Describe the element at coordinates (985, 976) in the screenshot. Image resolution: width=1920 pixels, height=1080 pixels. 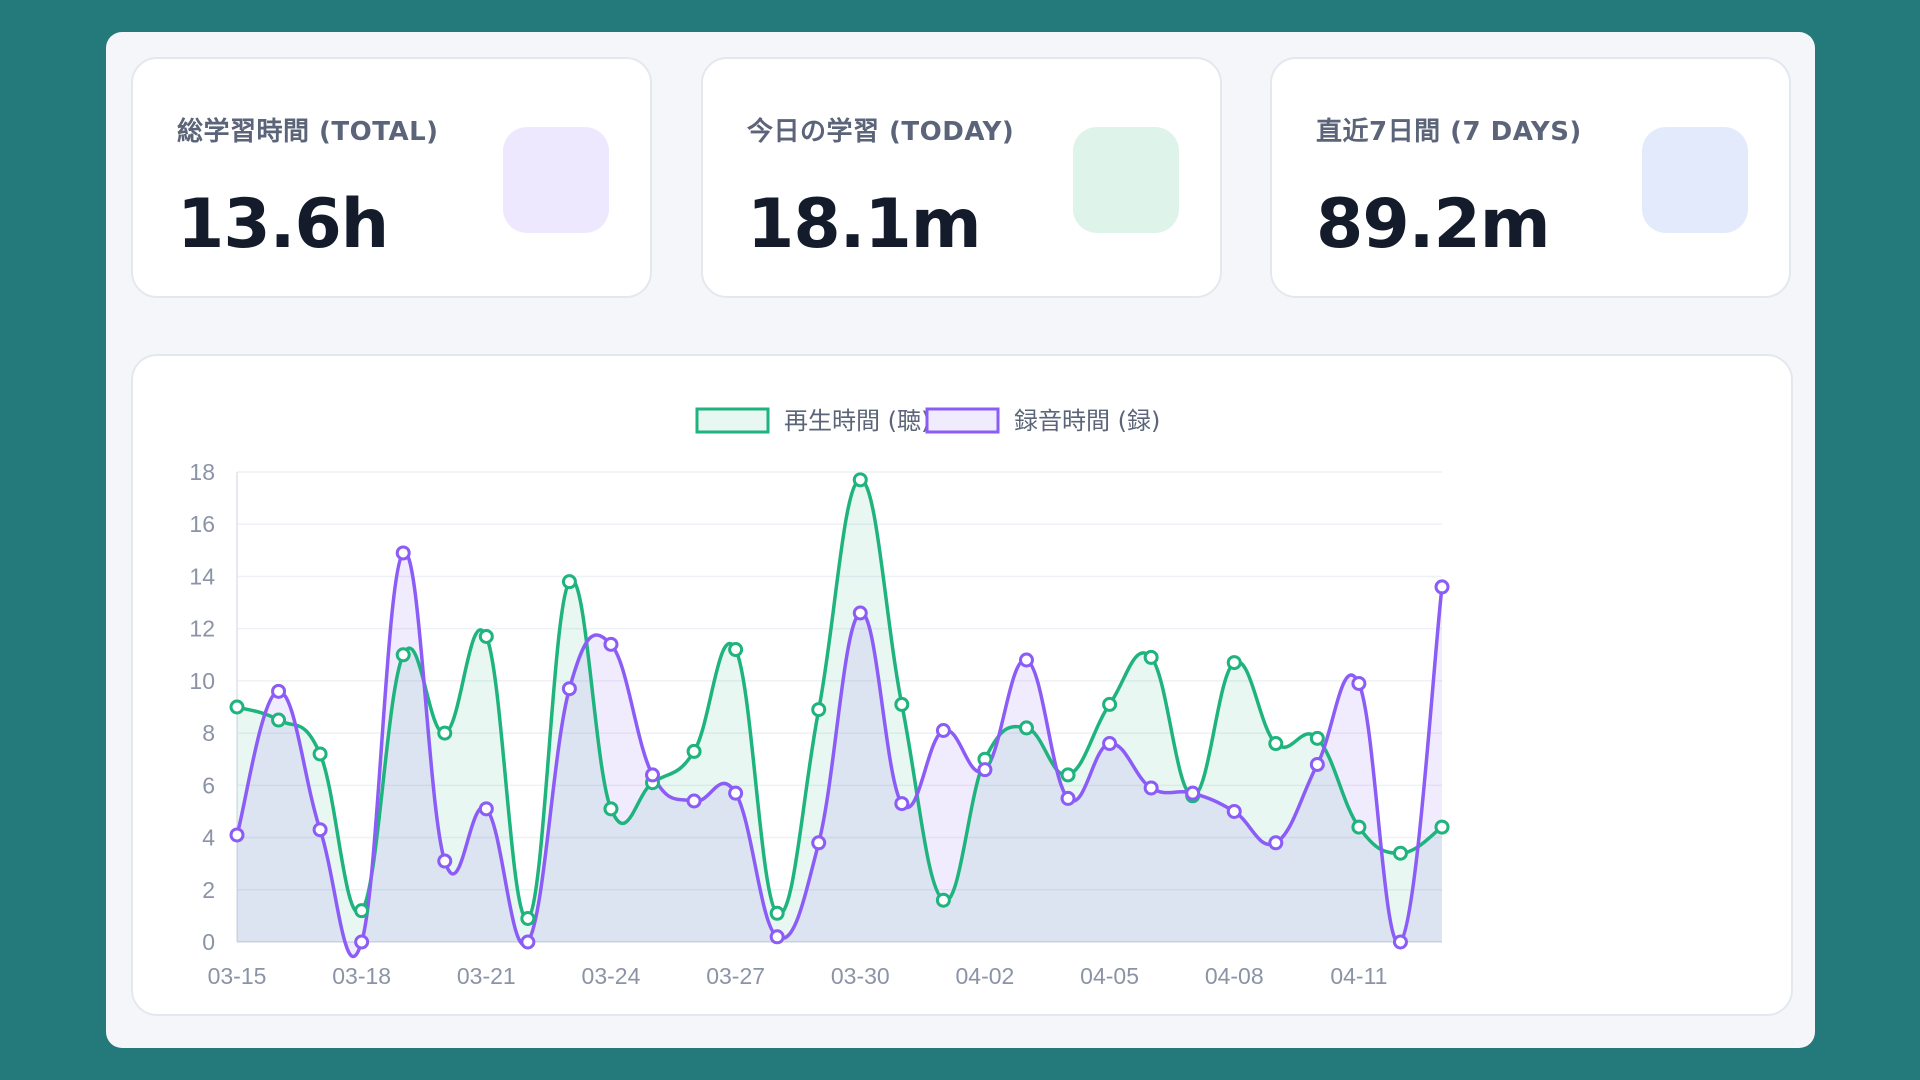
I see `x-tick-label: 04-02` at that location.